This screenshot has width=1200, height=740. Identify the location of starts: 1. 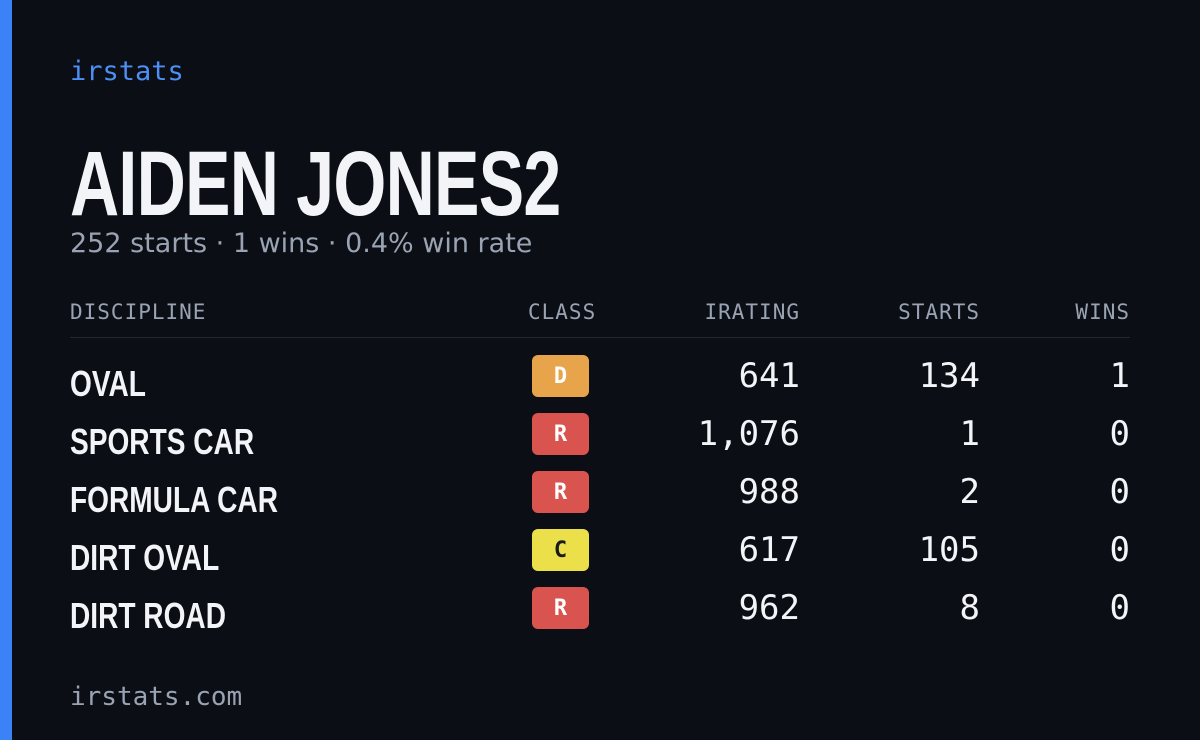
(969, 434).